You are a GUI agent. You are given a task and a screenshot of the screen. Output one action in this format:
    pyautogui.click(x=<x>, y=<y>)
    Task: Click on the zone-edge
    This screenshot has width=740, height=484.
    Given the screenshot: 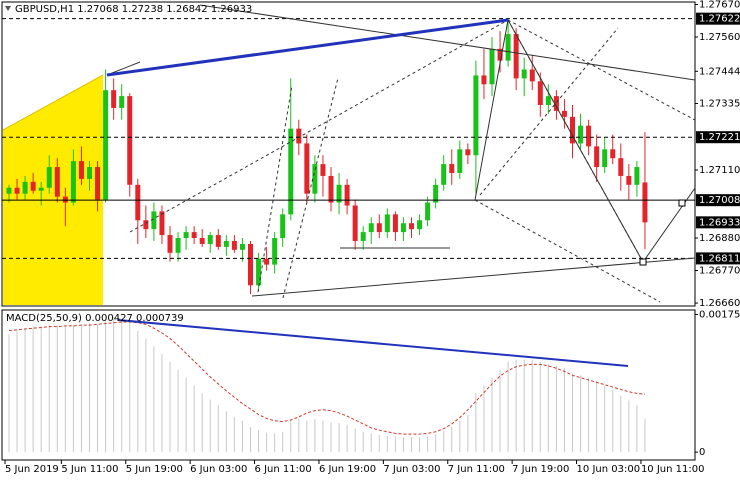 What is the action you would take?
    pyautogui.click(x=53, y=102)
    